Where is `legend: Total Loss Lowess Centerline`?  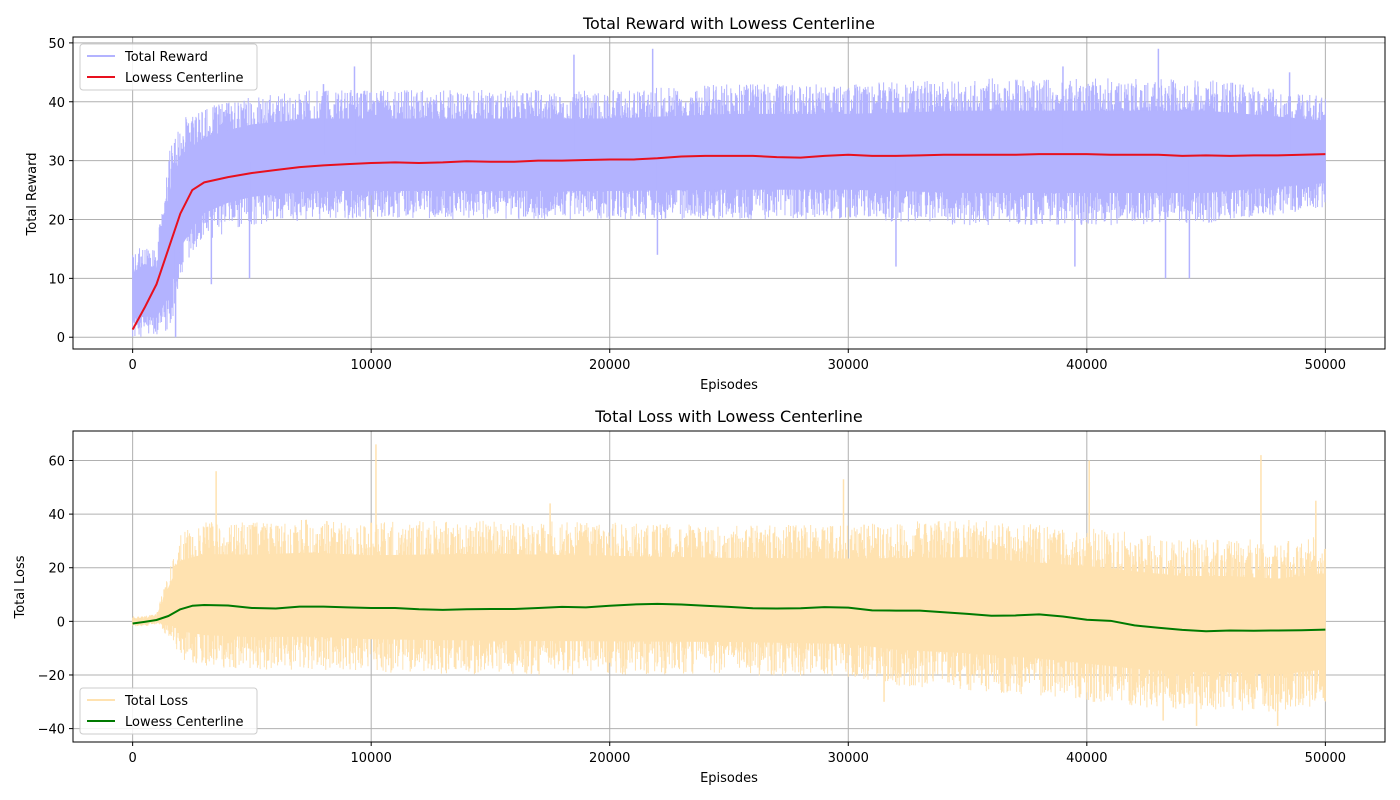
legend: Total Loss Lowess Centerline is located at coordinates (168, 711).